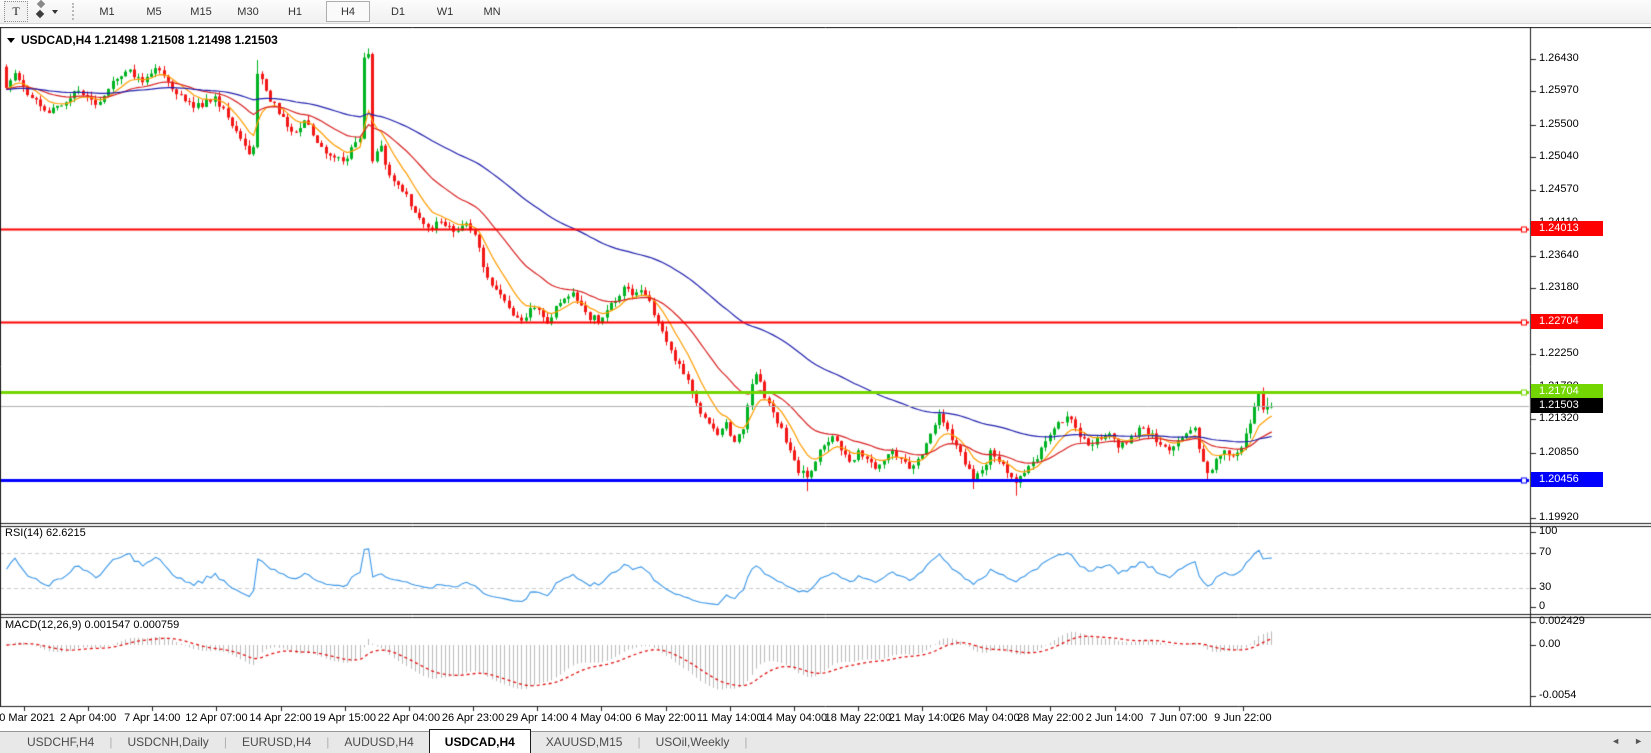 This screenshot has height=753, width=1651. I want to click on price-axis-tick-label: 1.22250, so click(1559, 352).